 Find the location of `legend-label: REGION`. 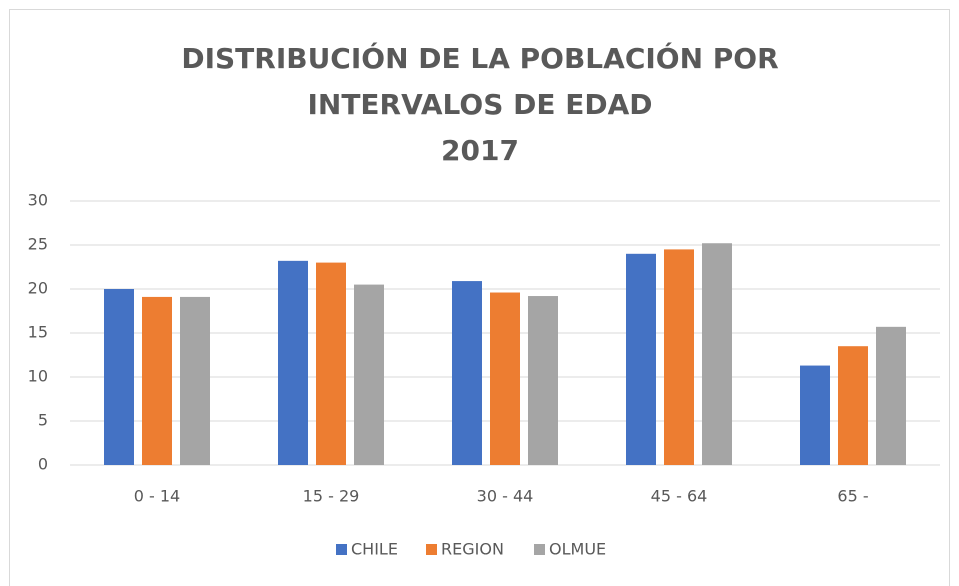

legend-label: REGION is located at coordinates (472, 549).